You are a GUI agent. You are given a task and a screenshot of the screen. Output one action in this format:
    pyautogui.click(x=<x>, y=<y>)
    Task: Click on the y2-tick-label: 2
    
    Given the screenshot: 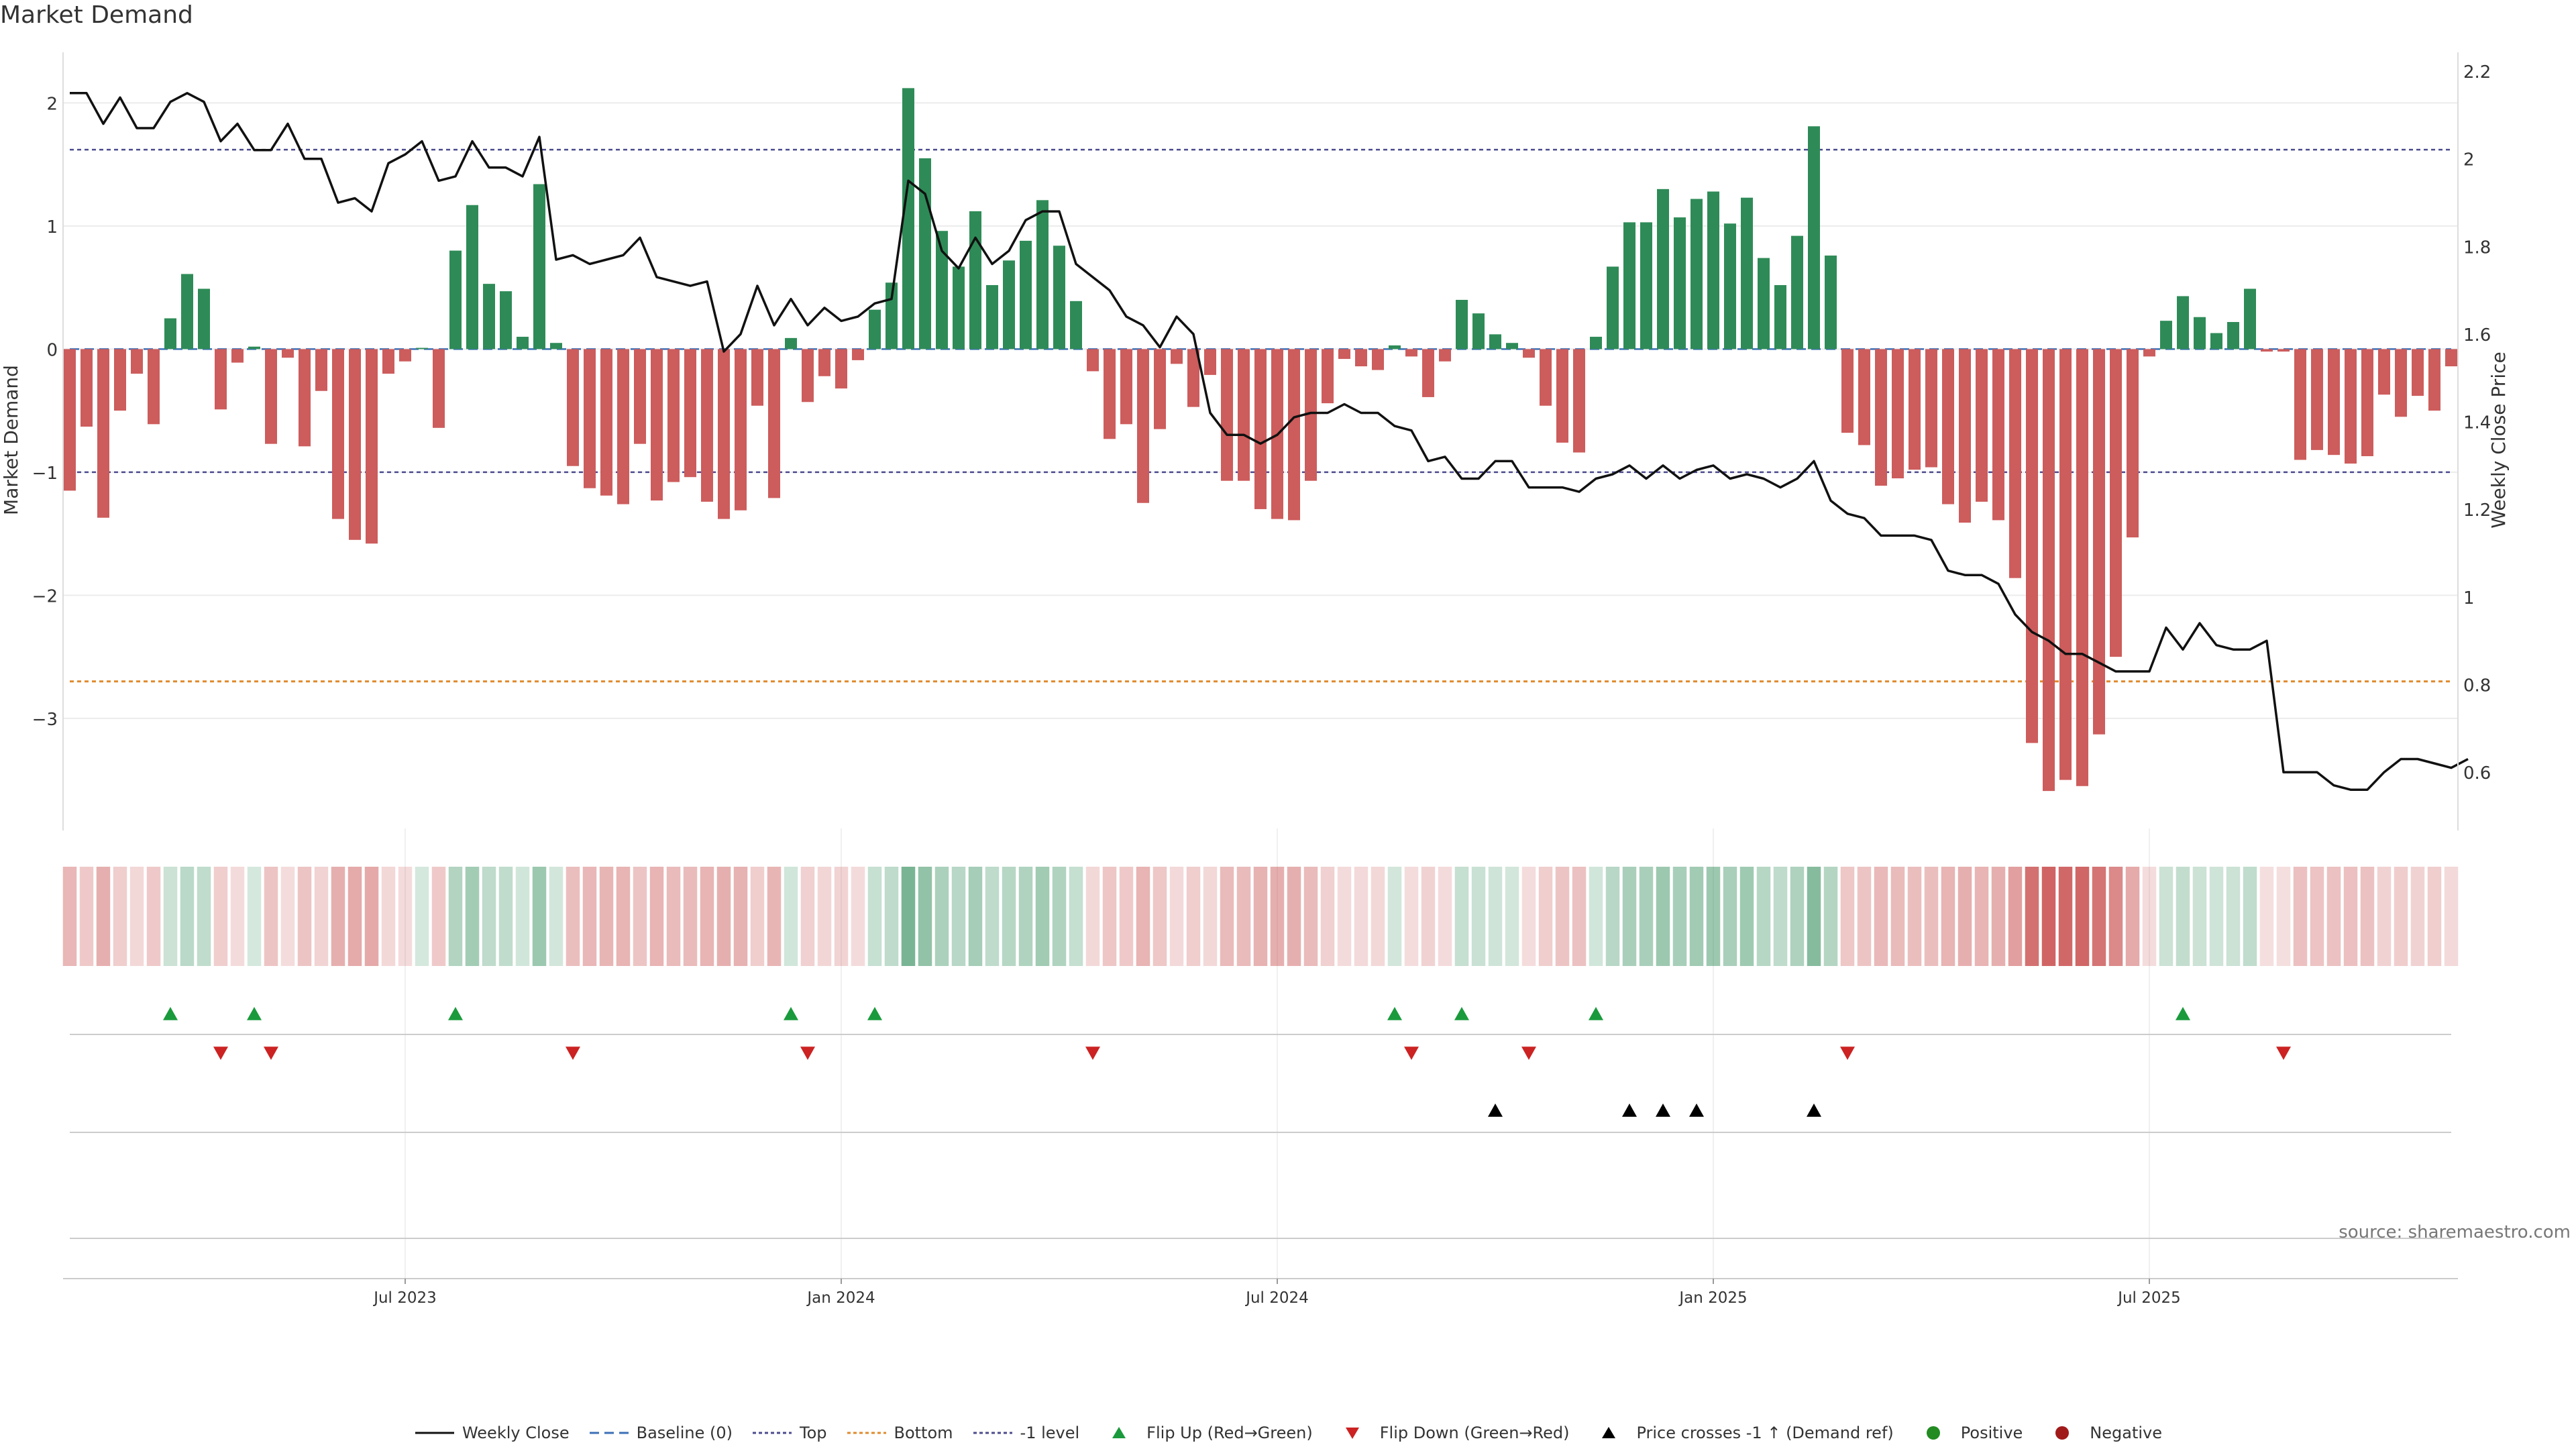 What is the action you would take?
    pyautogui.click(x=2469, y=160)
    